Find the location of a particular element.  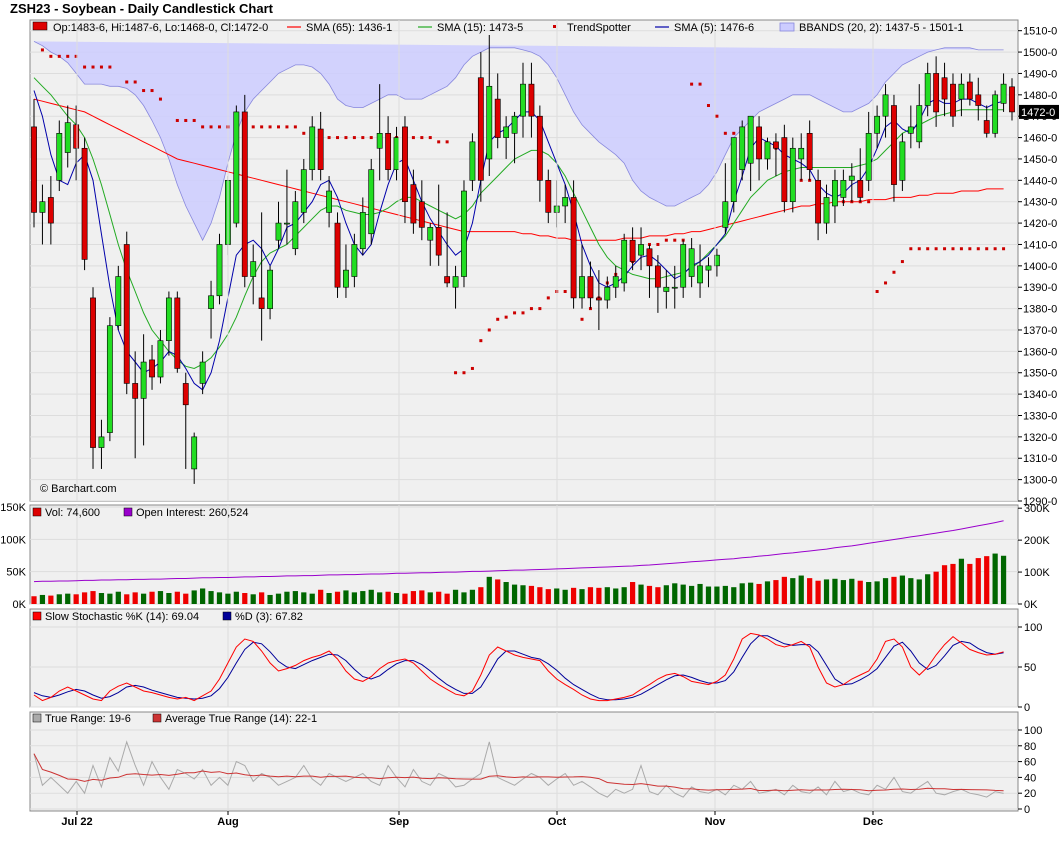

watermark: © Barchart.com is located at coordinates (78, 489).